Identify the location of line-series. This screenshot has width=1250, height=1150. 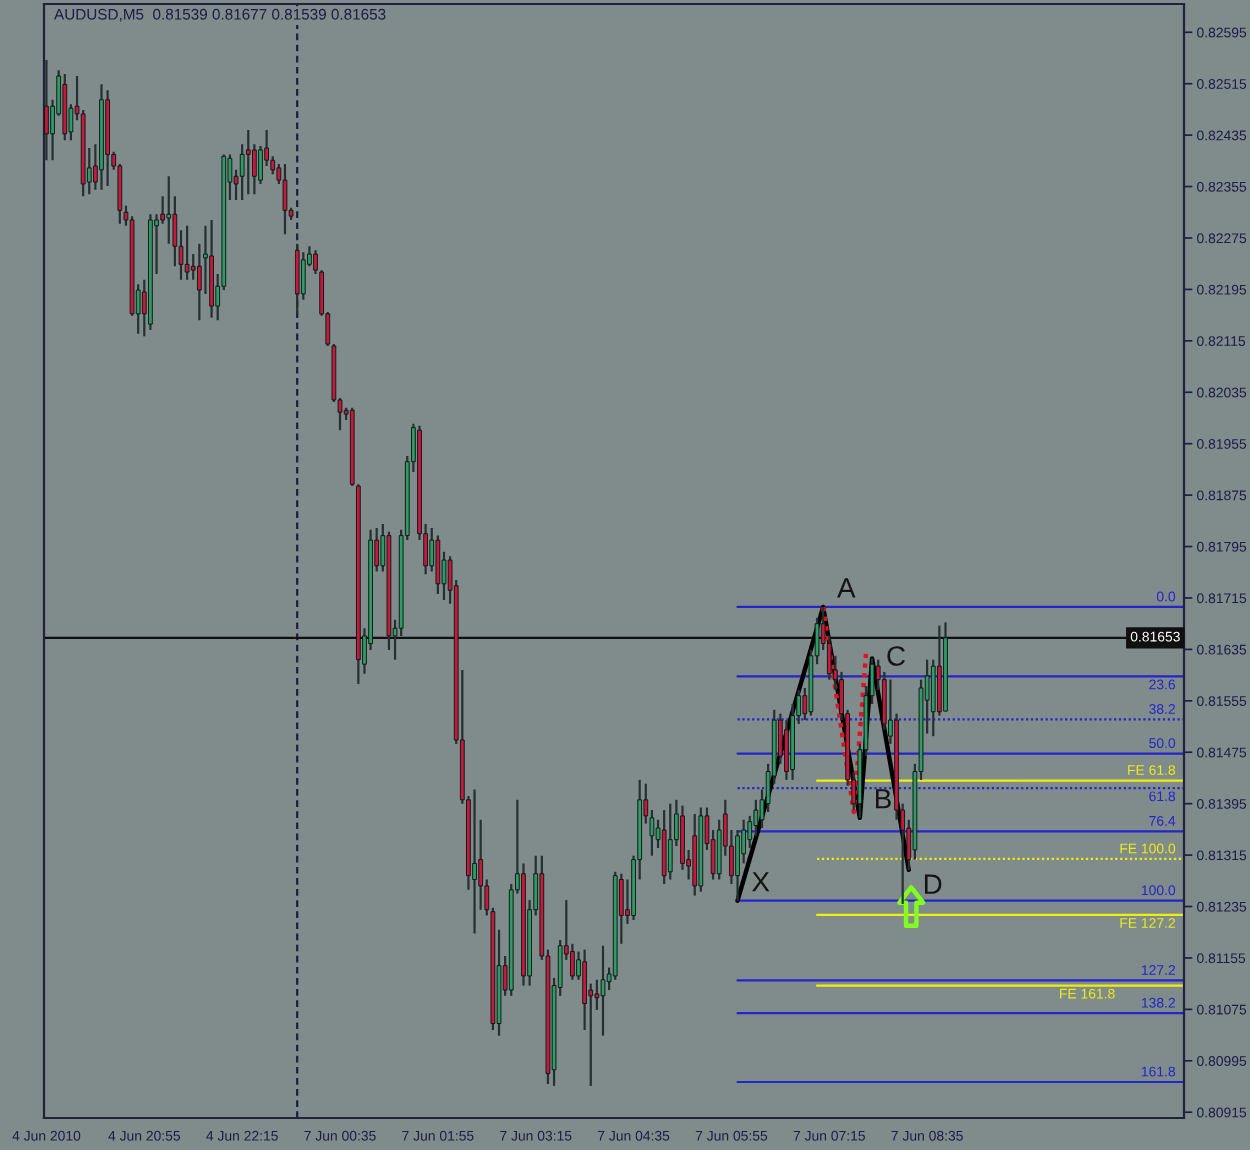
(823, 753).